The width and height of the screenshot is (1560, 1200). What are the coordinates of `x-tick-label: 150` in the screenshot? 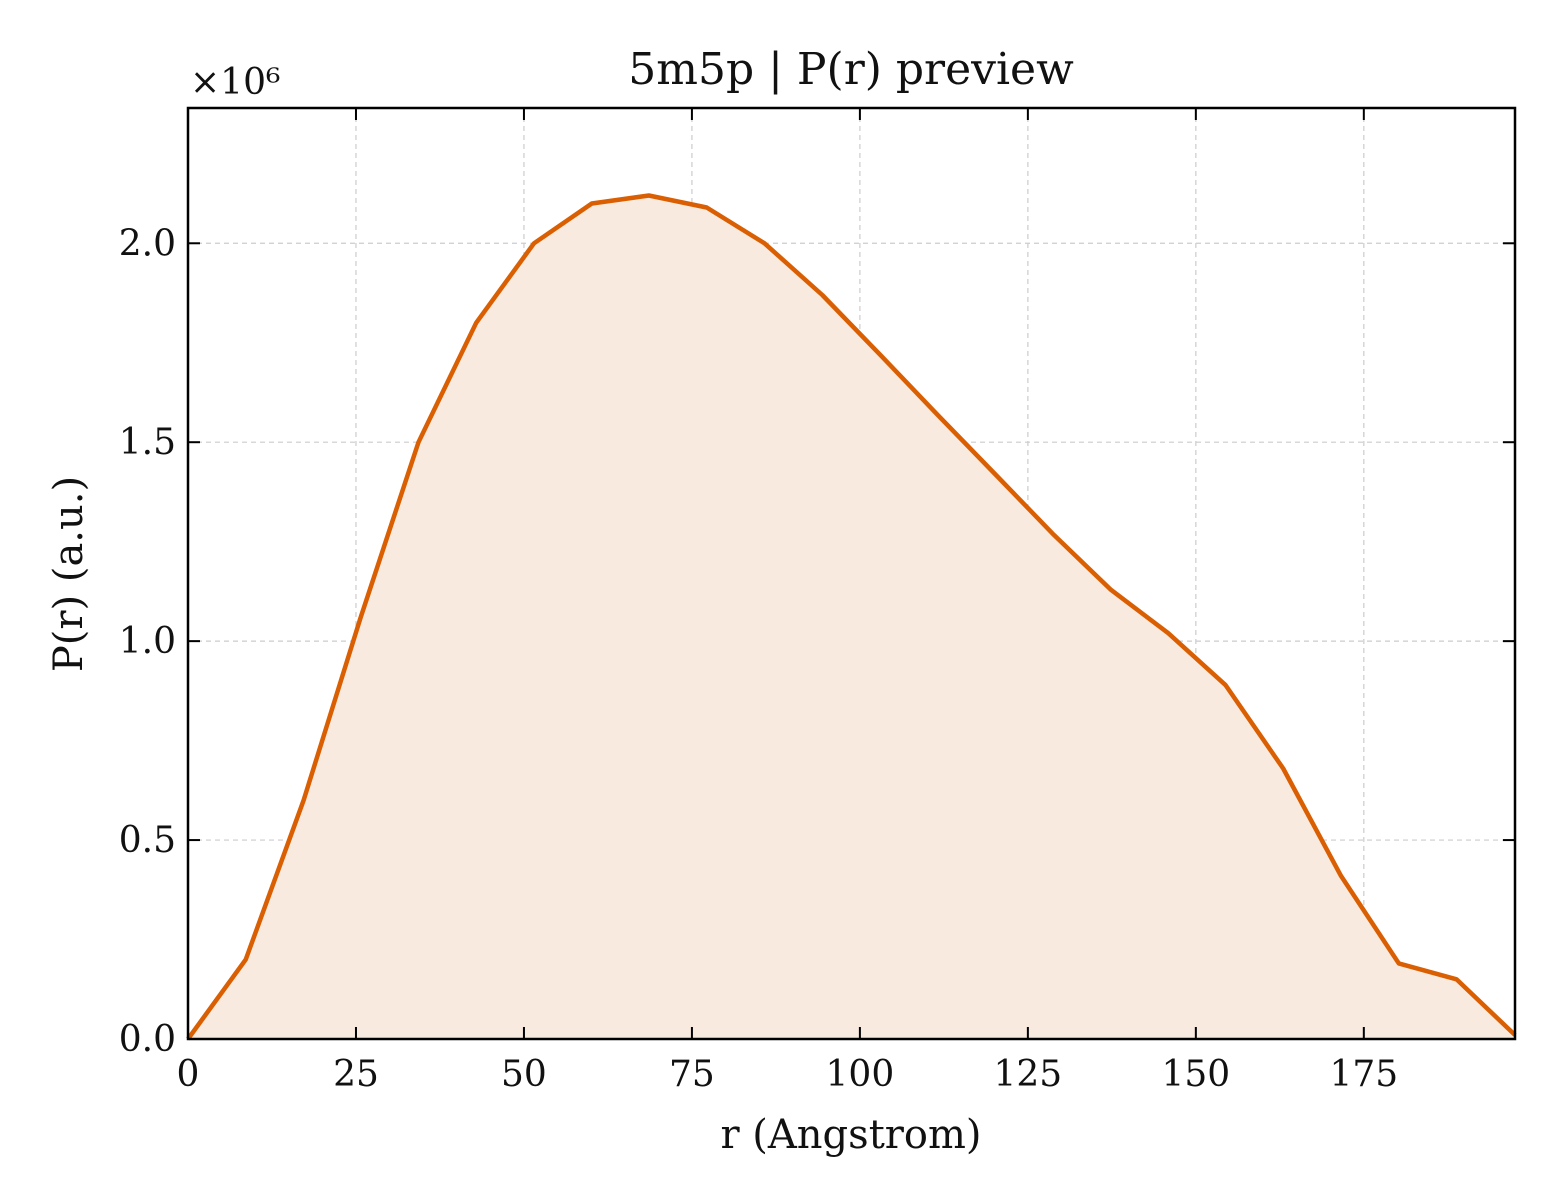 It's located at (1195, 1074).